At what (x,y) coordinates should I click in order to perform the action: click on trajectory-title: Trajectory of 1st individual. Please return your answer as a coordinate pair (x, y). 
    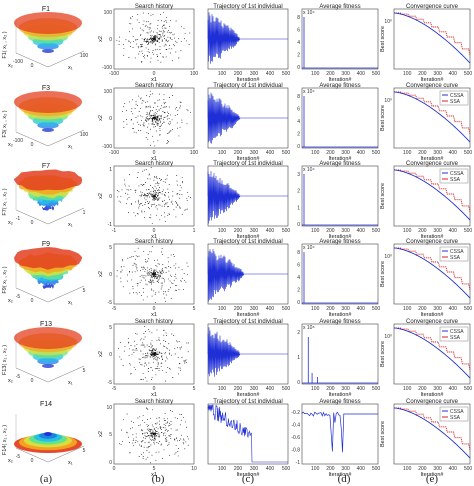
    Looking at the image, I should click on (247, 86).